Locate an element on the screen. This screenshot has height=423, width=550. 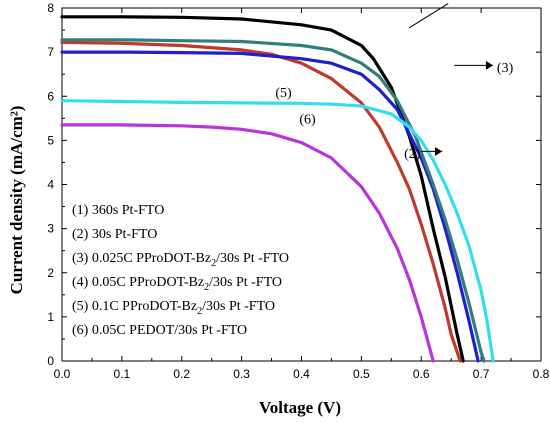
y-tick-label: 5 is located at coordinates (50, 140).